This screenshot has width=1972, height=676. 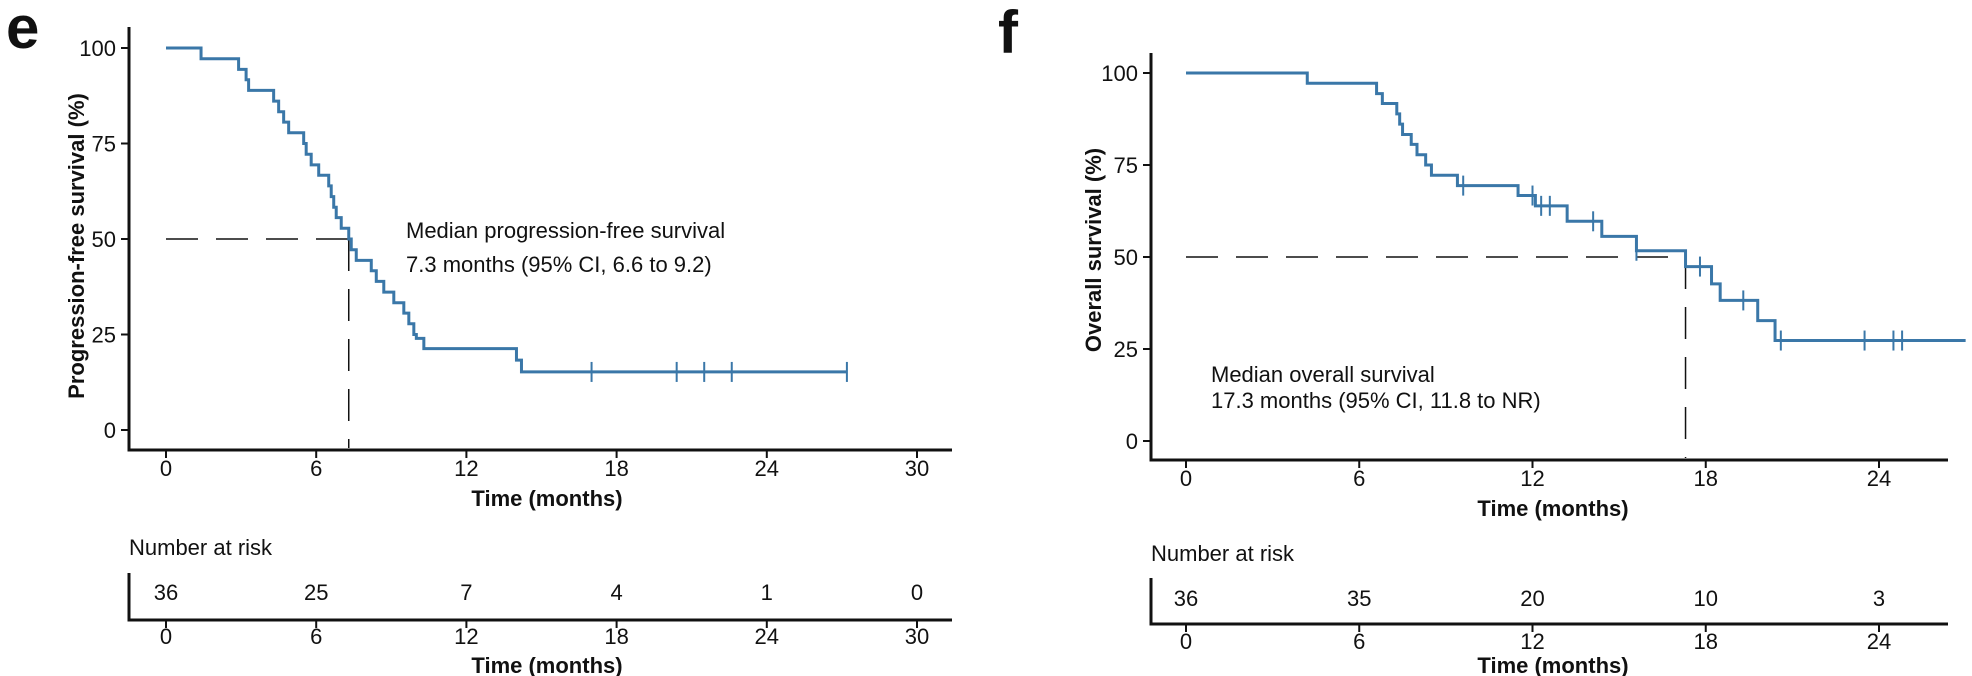 What do you see at coordinates (1879, 641) in the screenshot?
I see `os-risk-x-tick-label: 24` at bounding box center [1879, 641].